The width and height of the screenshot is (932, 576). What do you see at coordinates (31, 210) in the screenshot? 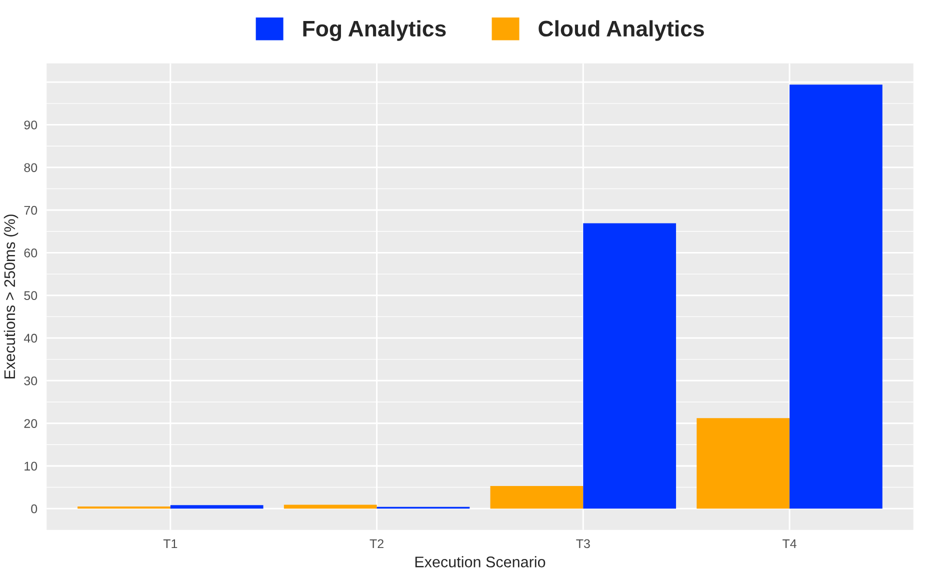
I see `y-tick-label: 70` at bounding box center [31, 210].